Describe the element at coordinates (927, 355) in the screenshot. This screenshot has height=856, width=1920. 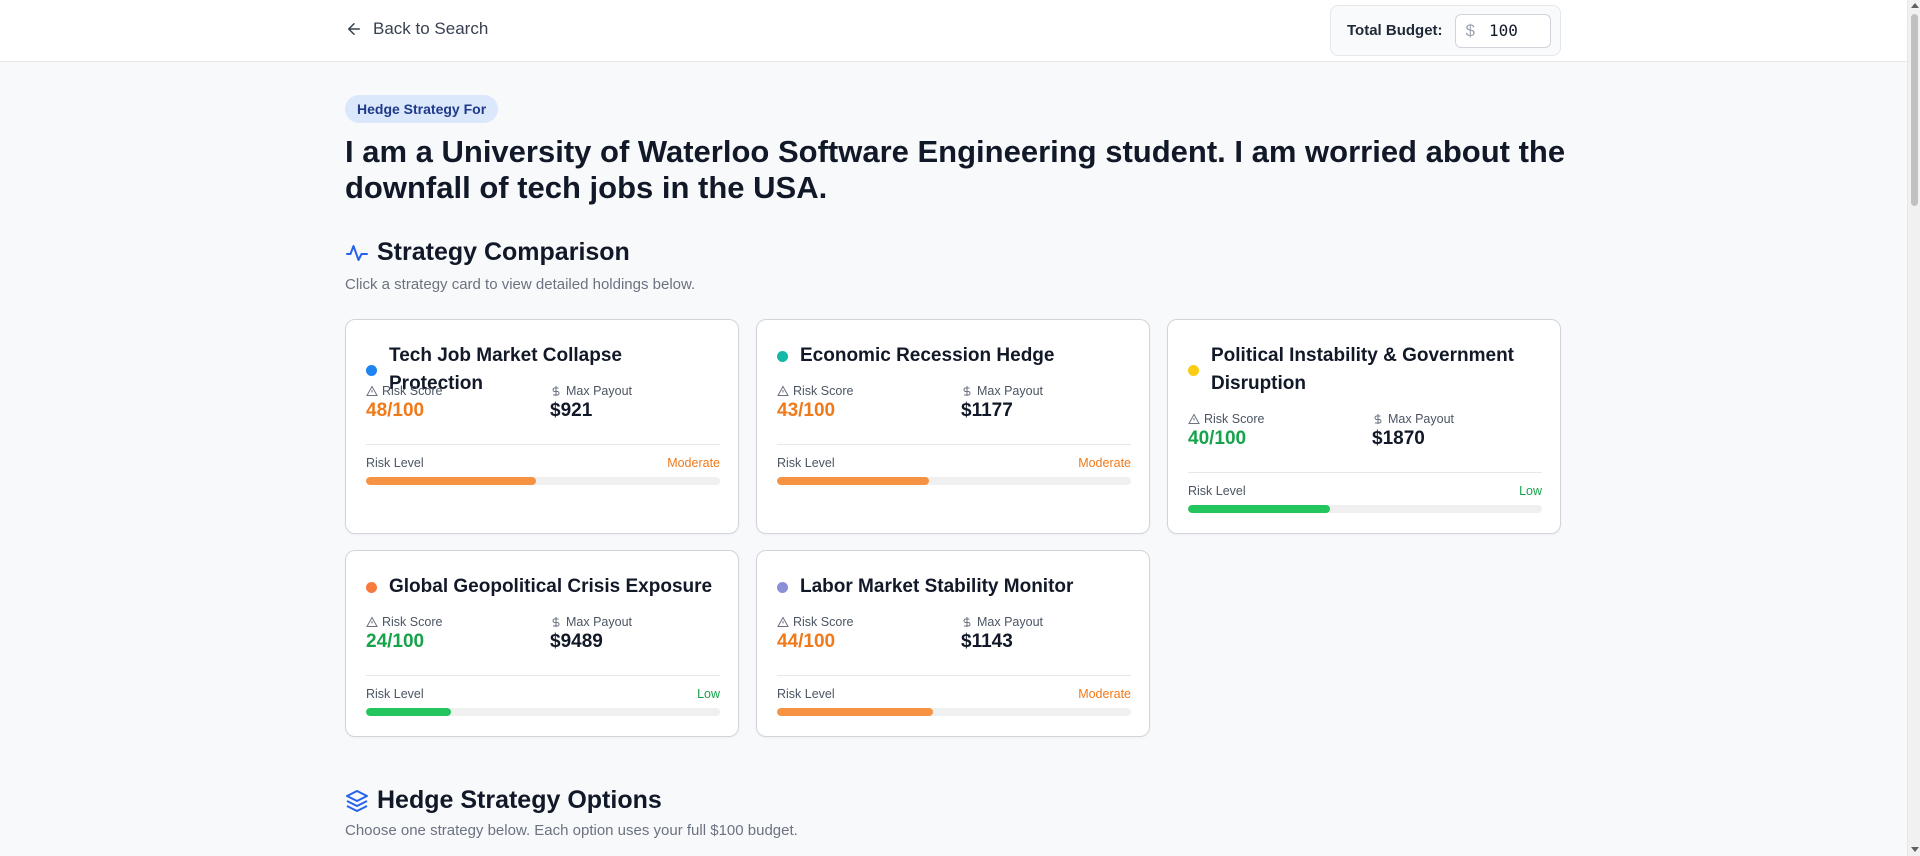
I see `card-title-text: Economic Recession Hedge` at that location.